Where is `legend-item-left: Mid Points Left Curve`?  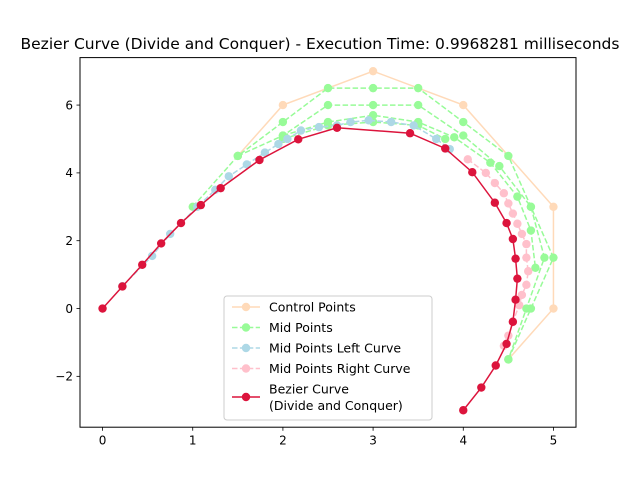
legend-item-left: Mid Points Left Curve is located at coordinates (316, 348).